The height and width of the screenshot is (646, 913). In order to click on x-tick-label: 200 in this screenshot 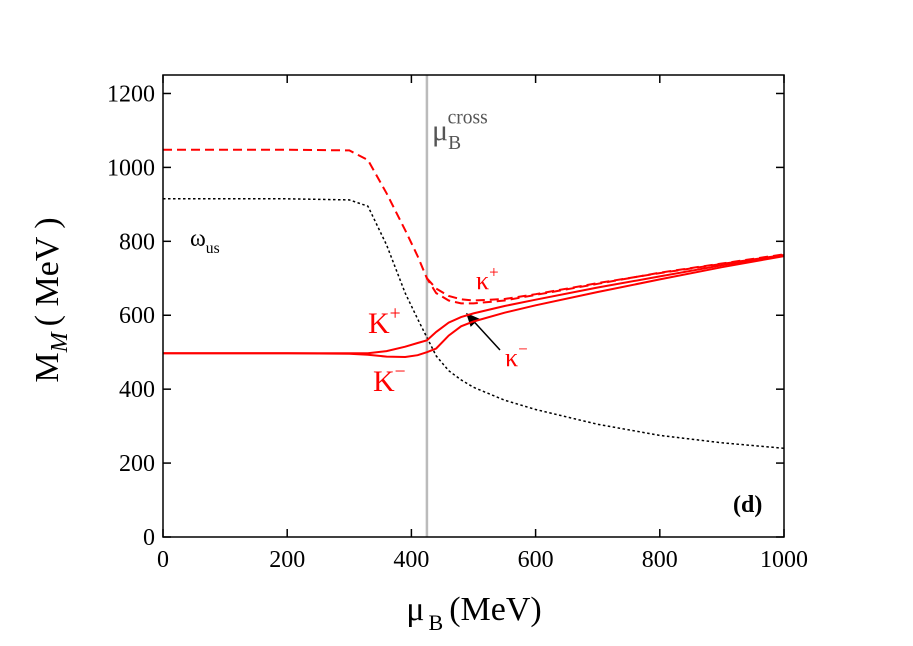, I will do `click(287, 560)`.